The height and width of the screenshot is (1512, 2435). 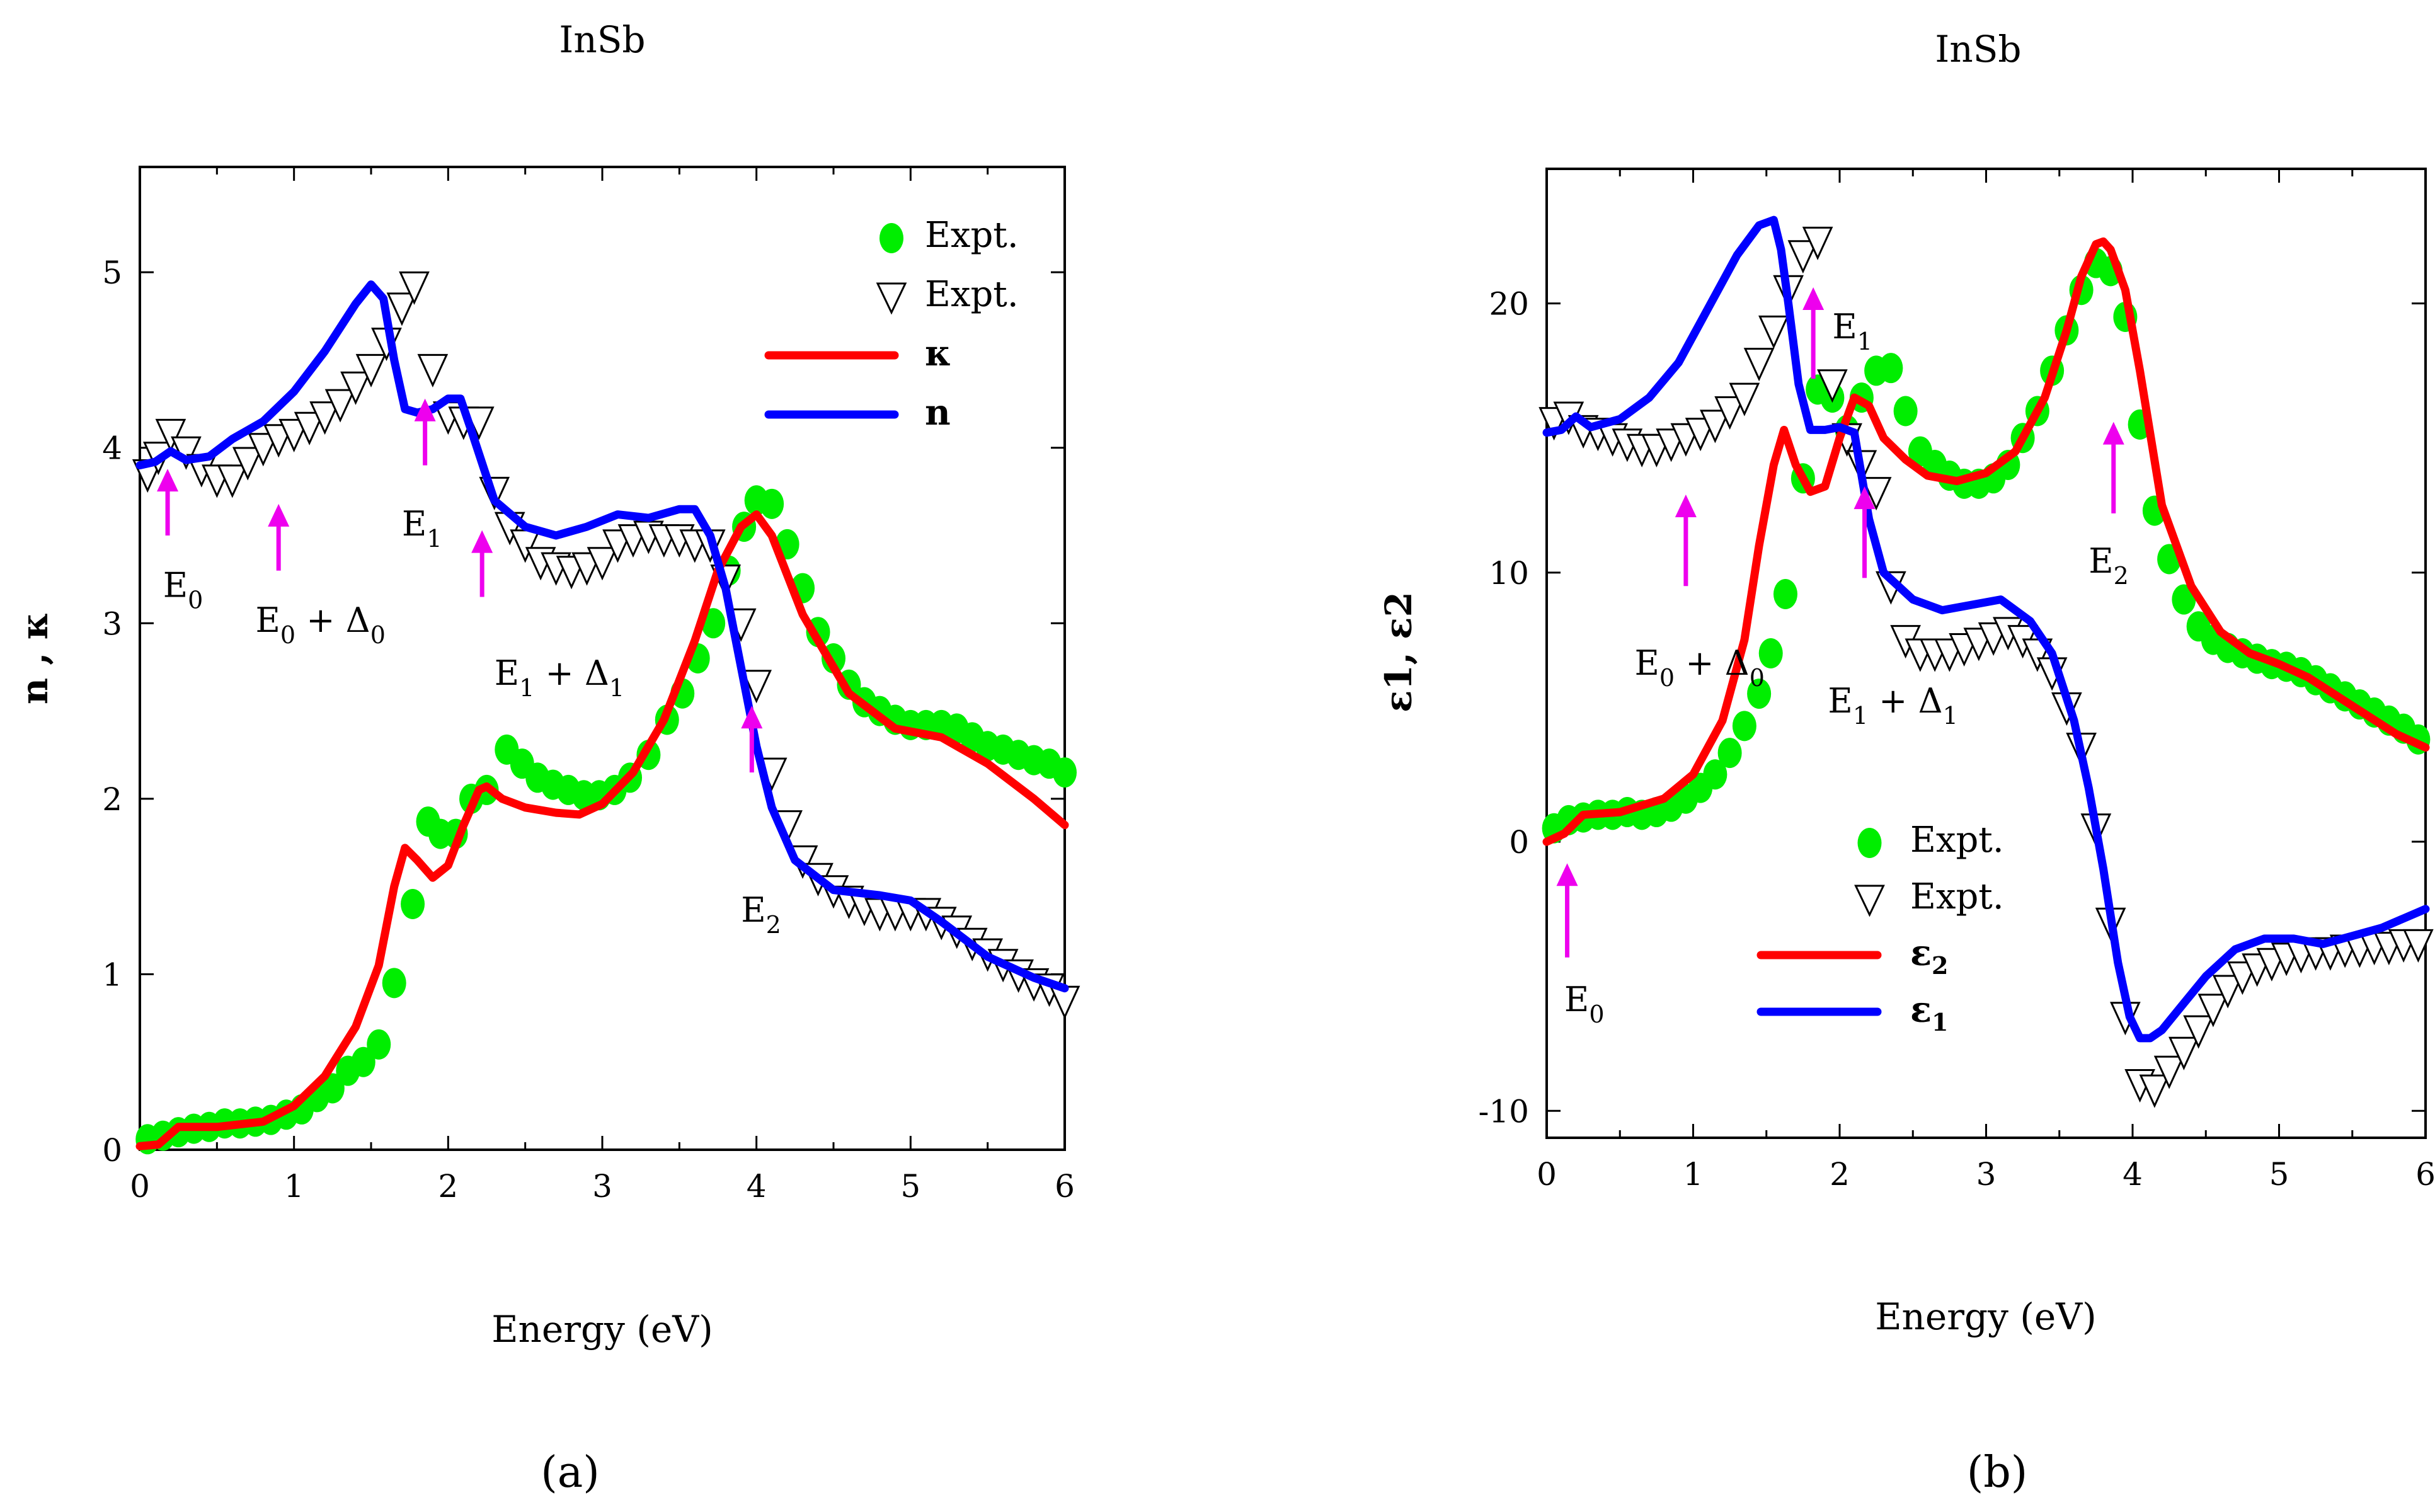 What do you see at coordinates (602, 1329) in the screenshot?
I see `panel-a-xlabel: Energy (eV)` at bounding box center [602, 1329].